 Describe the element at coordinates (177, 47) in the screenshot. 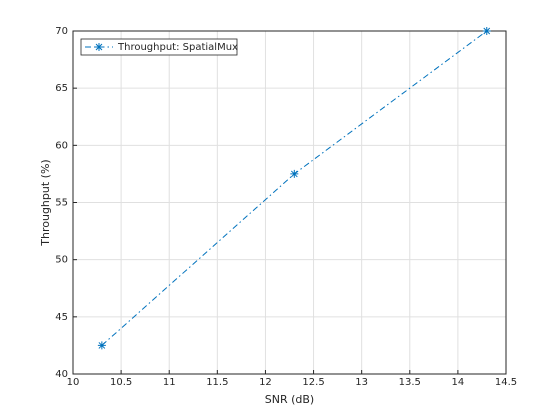

I see `legend-label: Throughput: SpatialMux` at that location.